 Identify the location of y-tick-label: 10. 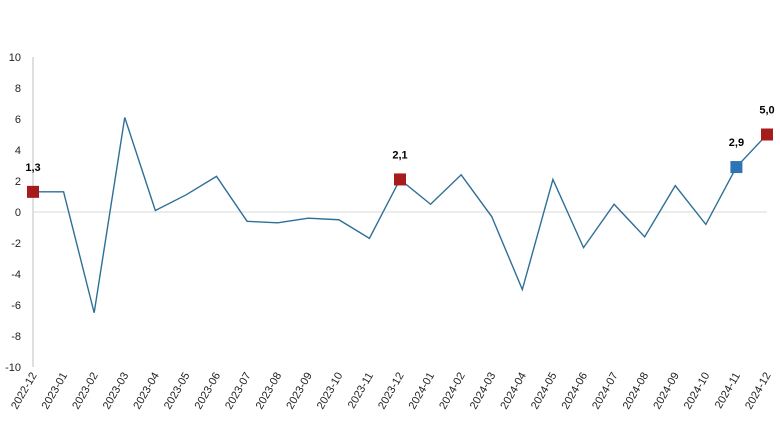
(15, 58).